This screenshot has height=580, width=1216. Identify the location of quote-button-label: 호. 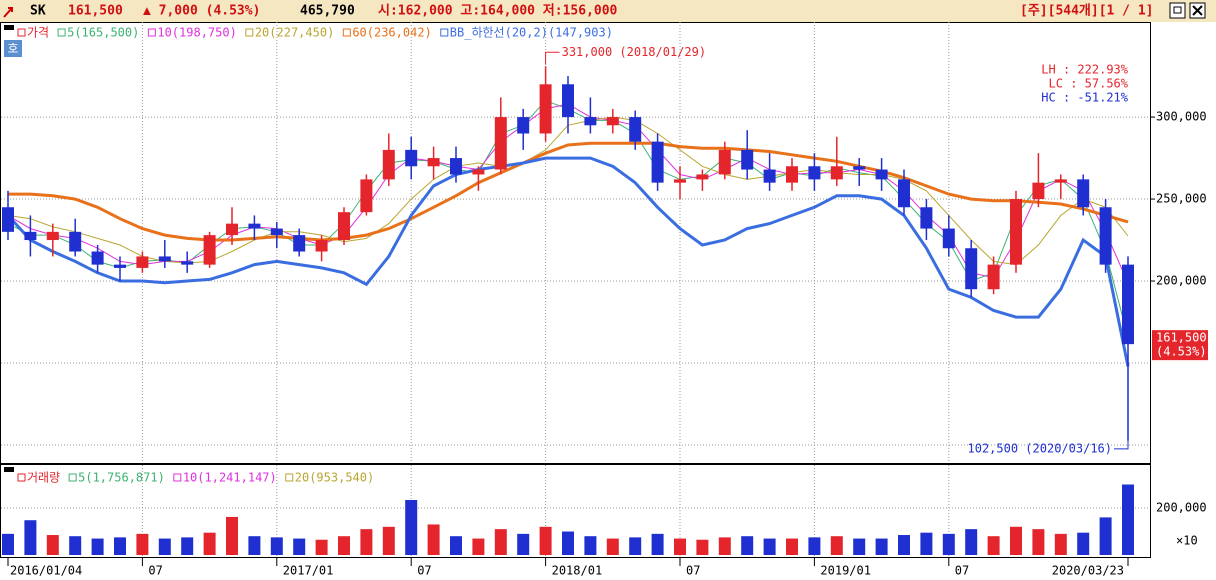
(12, 49).